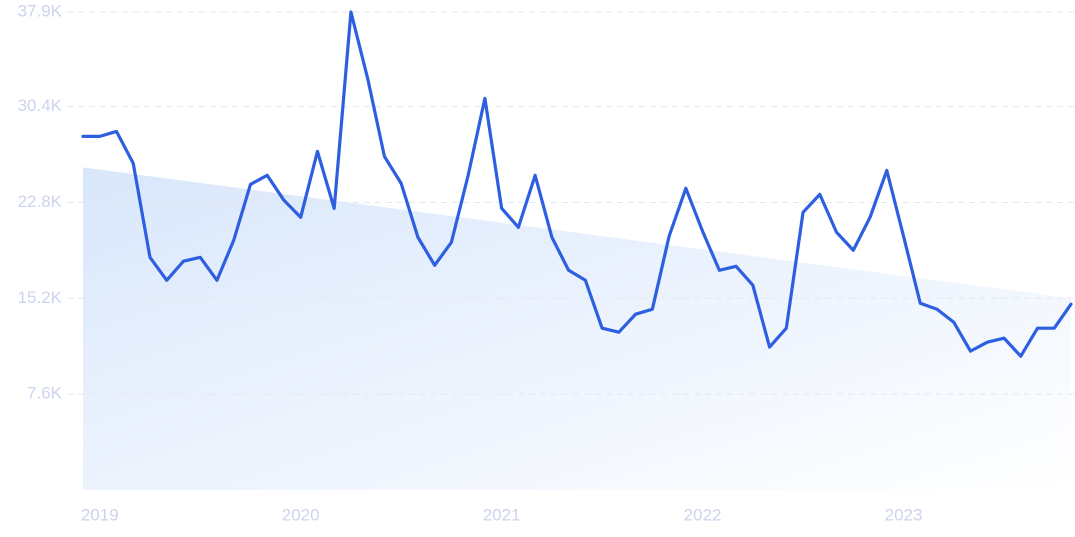 Image resolution: width=1075 pixels, height=537 pixels. What do you see at coordinates (904, 514) in the screenshot?
I see `x-tick-label: 2023` at bounding box center [904, 514].